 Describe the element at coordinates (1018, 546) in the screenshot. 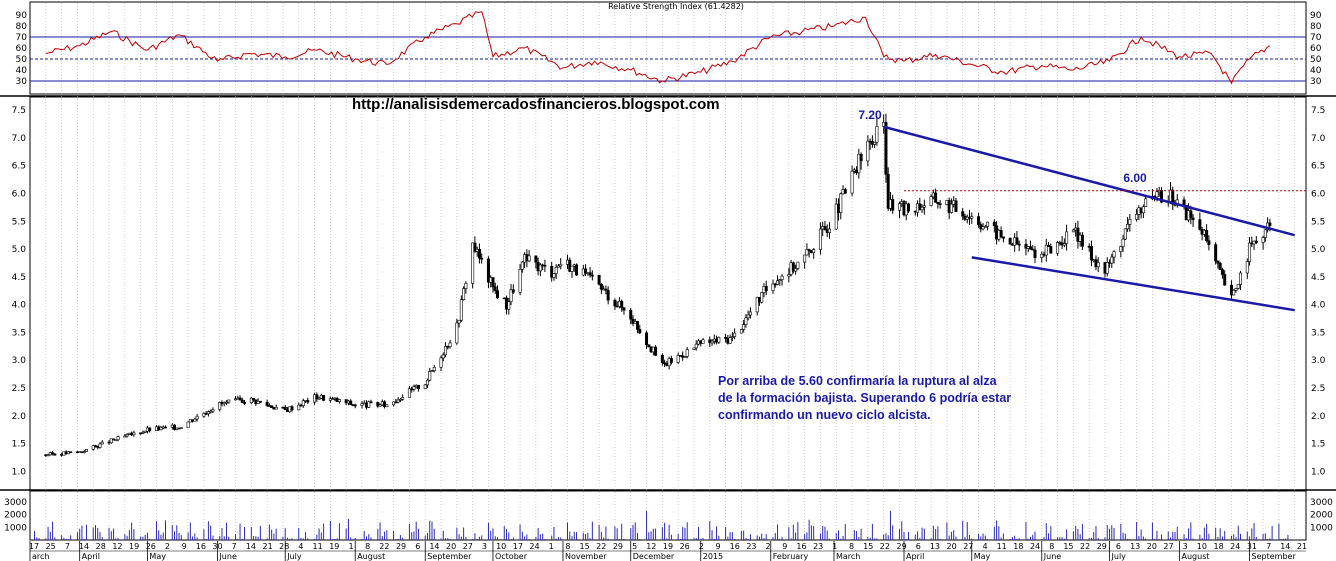

I see `day-tick: 18` at that location.